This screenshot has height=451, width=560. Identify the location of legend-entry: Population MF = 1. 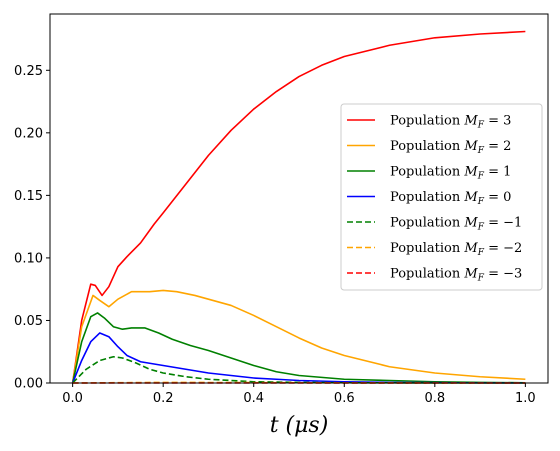
(450, 173).